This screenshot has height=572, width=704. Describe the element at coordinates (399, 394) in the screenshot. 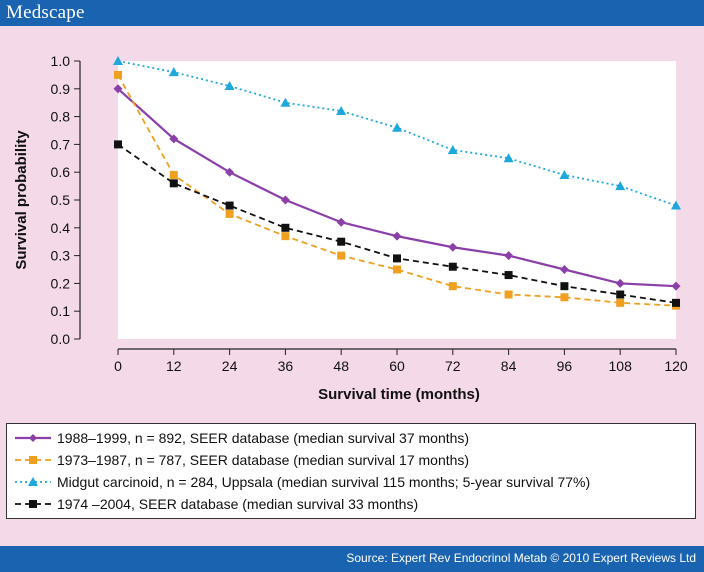

I see `x-axis-label: Survival time (months)` at that location.